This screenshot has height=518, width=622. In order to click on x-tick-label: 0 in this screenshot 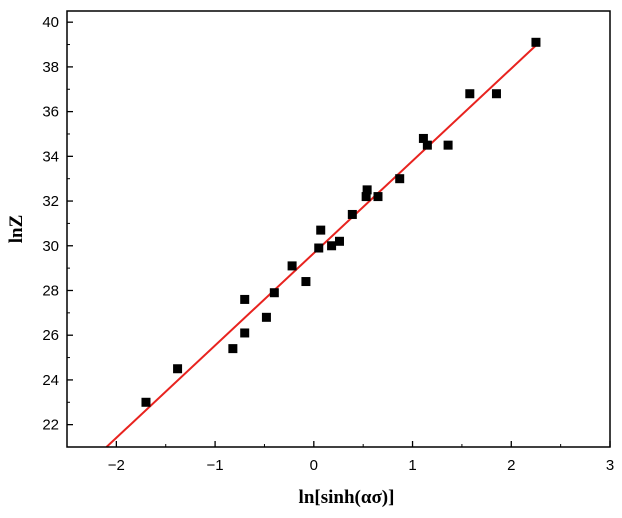, I will do `click(314, 465)`.